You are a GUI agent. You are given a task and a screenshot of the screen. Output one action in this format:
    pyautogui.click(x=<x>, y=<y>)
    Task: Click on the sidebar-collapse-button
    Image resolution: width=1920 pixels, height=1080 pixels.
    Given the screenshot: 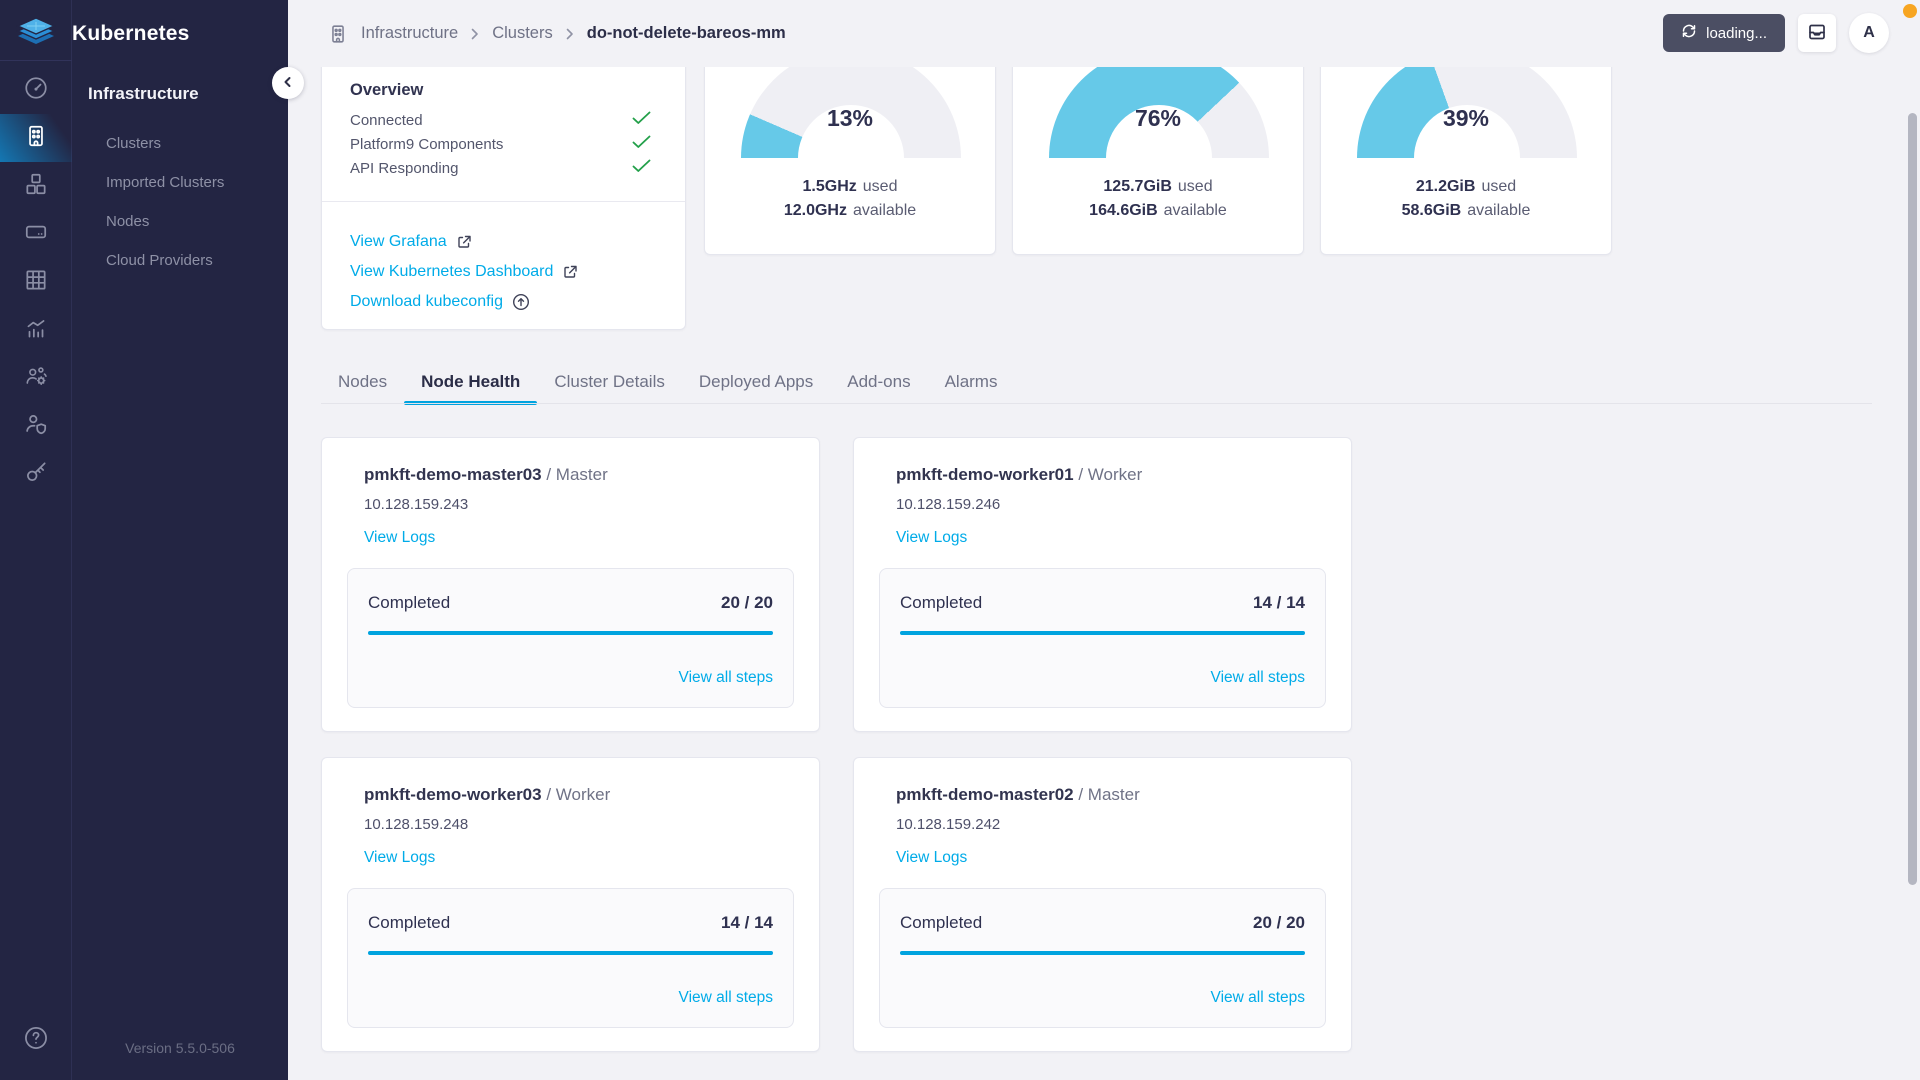 What is the action you would take?
    pyautogui.click(x=288, y=83)
    